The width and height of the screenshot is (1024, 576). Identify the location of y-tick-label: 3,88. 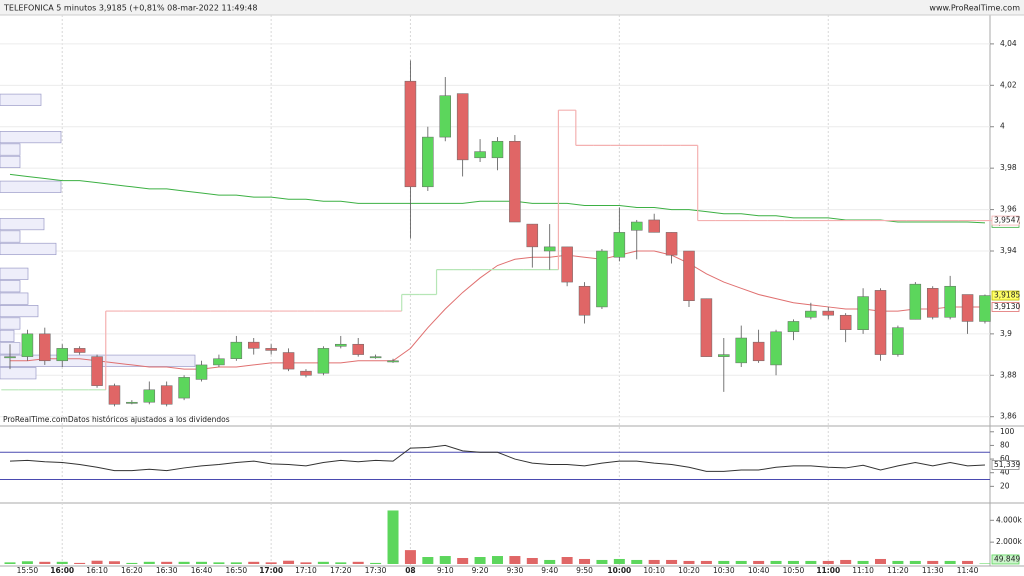
(1008, 374).